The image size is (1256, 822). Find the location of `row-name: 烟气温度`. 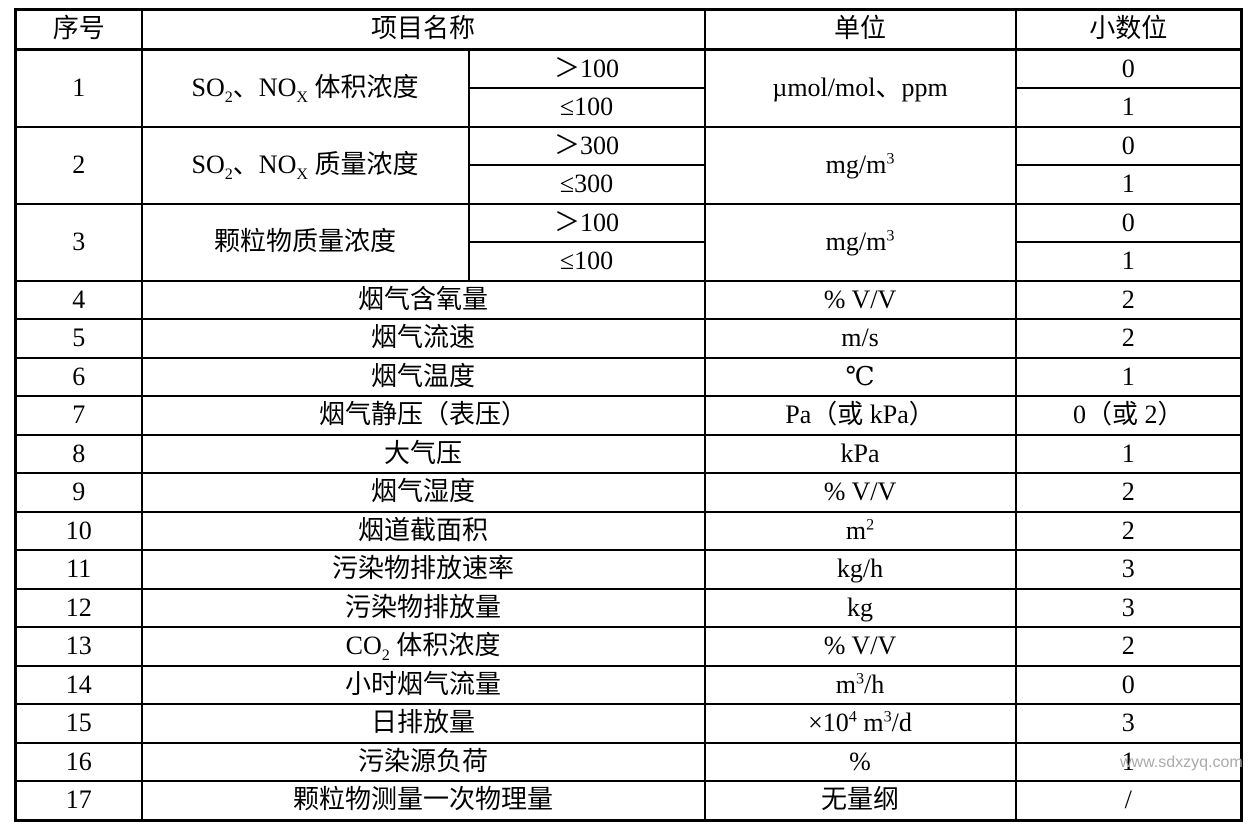

row-name: 烟气温度 is located at coordinates (423, 376).